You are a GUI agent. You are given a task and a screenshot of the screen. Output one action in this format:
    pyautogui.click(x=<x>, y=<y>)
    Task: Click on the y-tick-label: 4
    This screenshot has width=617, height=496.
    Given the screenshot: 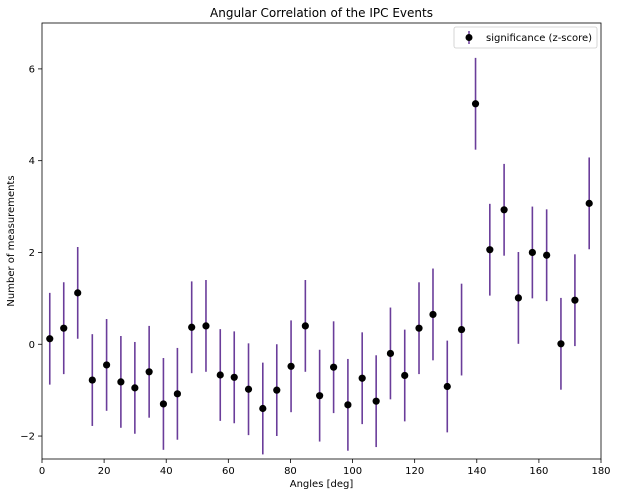 What is the action you would take?
    pyautogui.click(x=32, y=161)
    